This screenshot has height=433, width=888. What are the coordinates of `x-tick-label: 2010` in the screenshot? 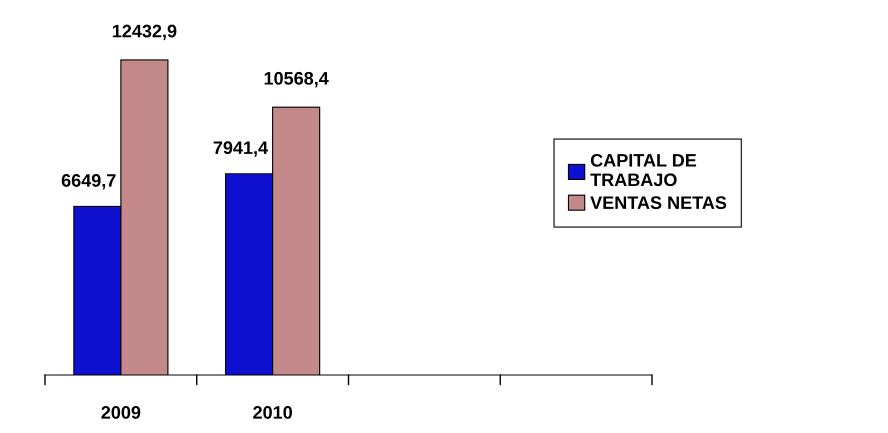 It's located at (272, 412).